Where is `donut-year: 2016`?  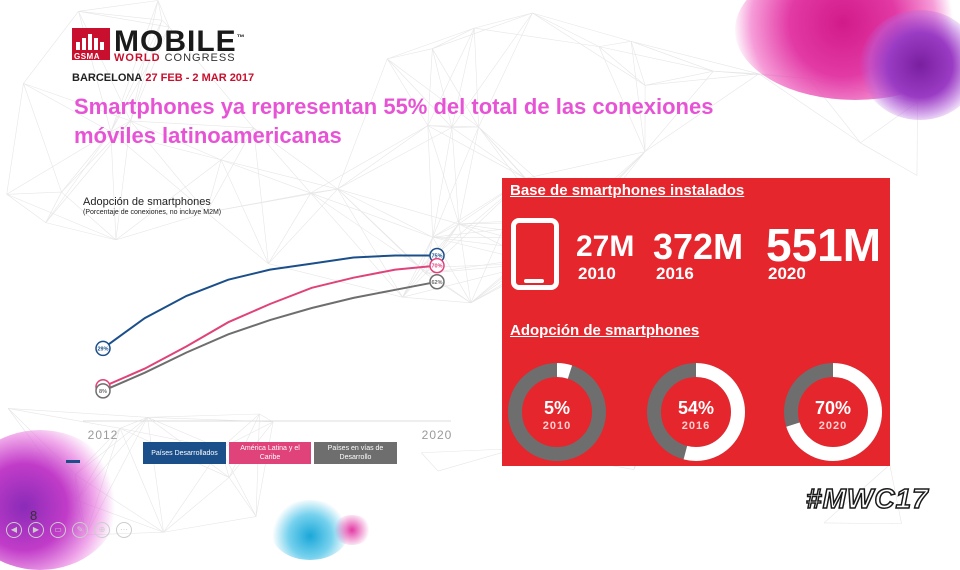
donut-year: 2016 is located at coordinates (696, 426).